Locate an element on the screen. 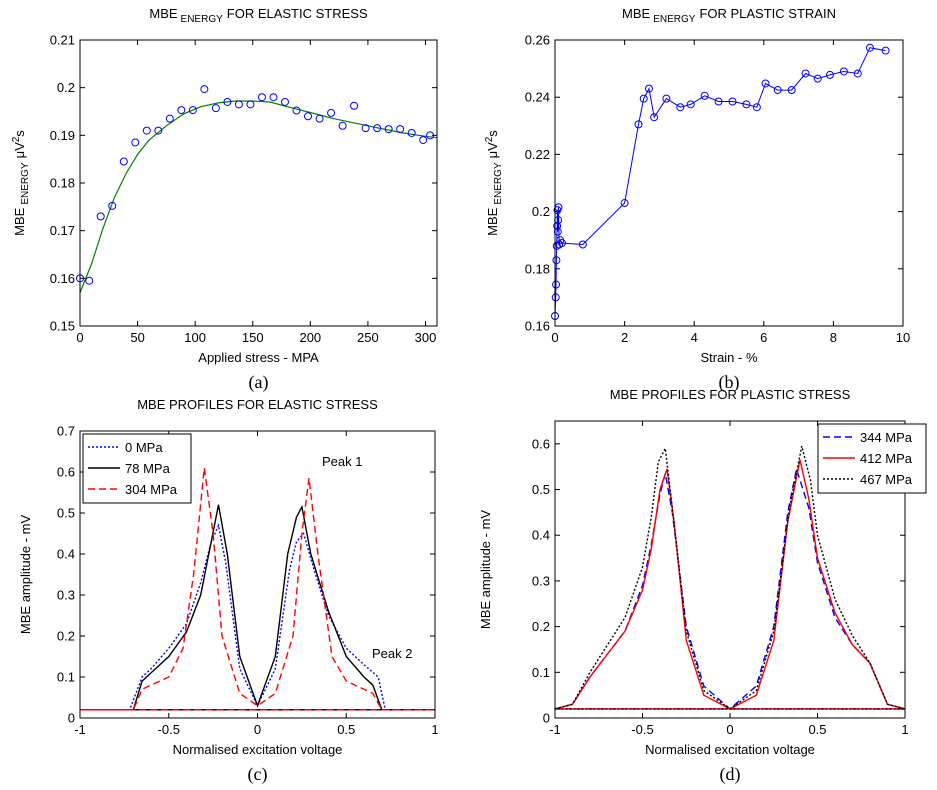 The image size is (937, 790). x-tick-label: 100 is located at coordinates (195, 337).